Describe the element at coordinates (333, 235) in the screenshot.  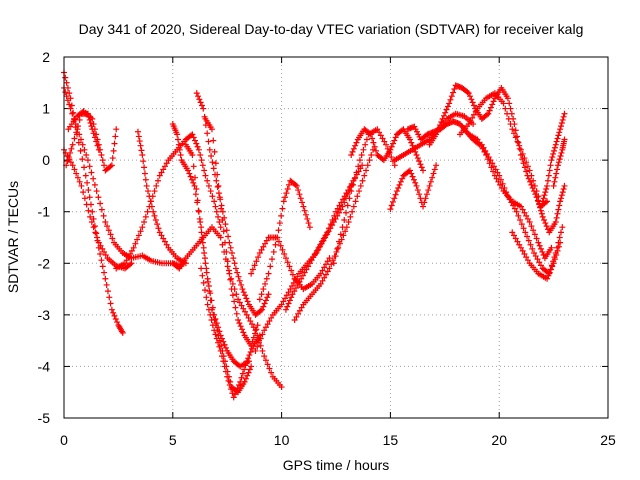
I see `series-arc18` at that location.